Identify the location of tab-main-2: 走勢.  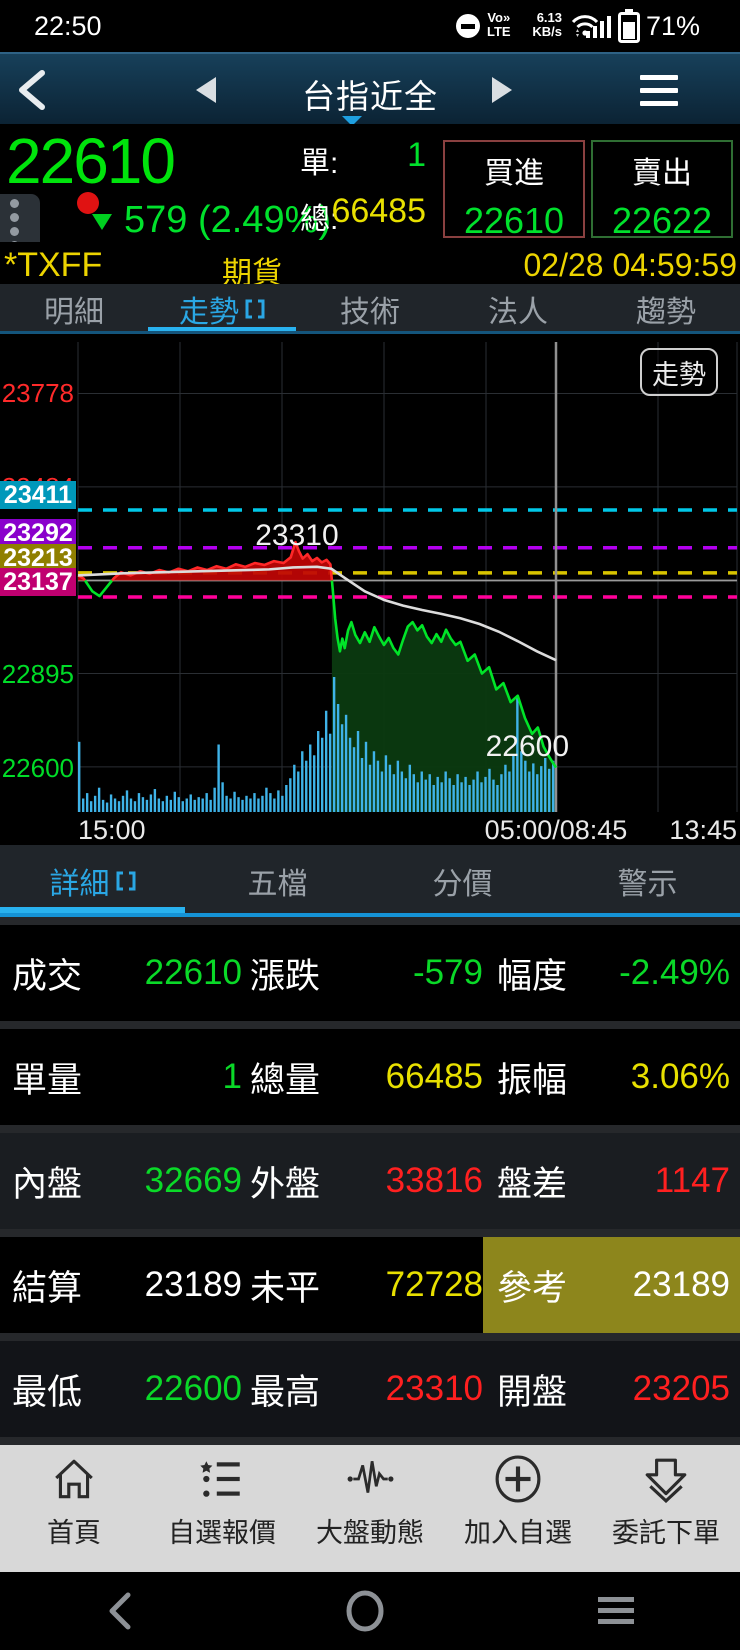
(222, 309).